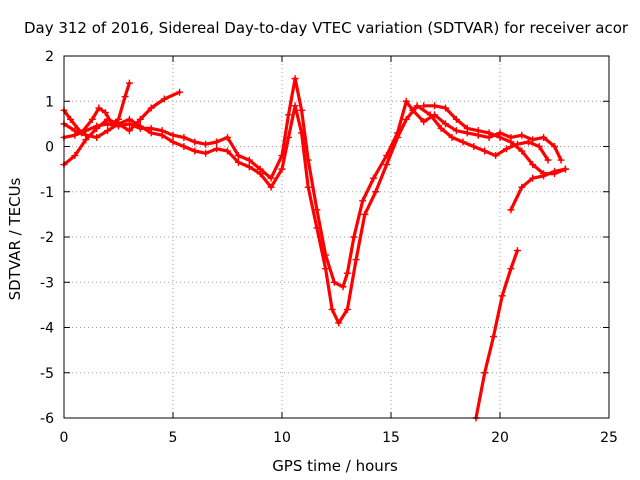  I want to click on x-tick-label: 0, so click(64, 438).